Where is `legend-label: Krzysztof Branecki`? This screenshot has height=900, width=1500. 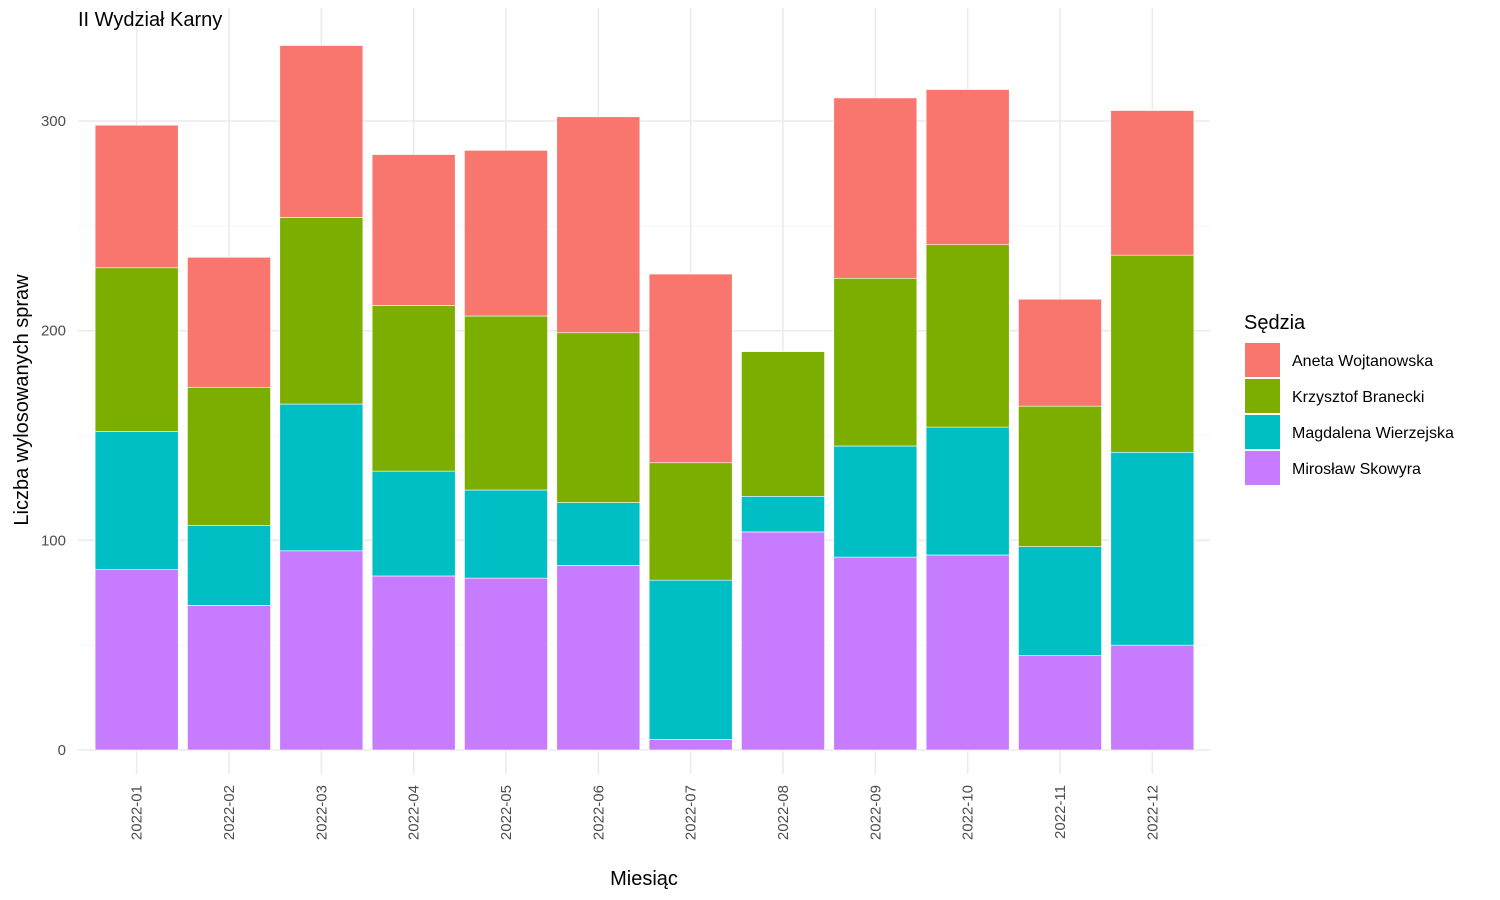
legend-label: Krzysztof Branecki is located at coordinates (1358, 397).